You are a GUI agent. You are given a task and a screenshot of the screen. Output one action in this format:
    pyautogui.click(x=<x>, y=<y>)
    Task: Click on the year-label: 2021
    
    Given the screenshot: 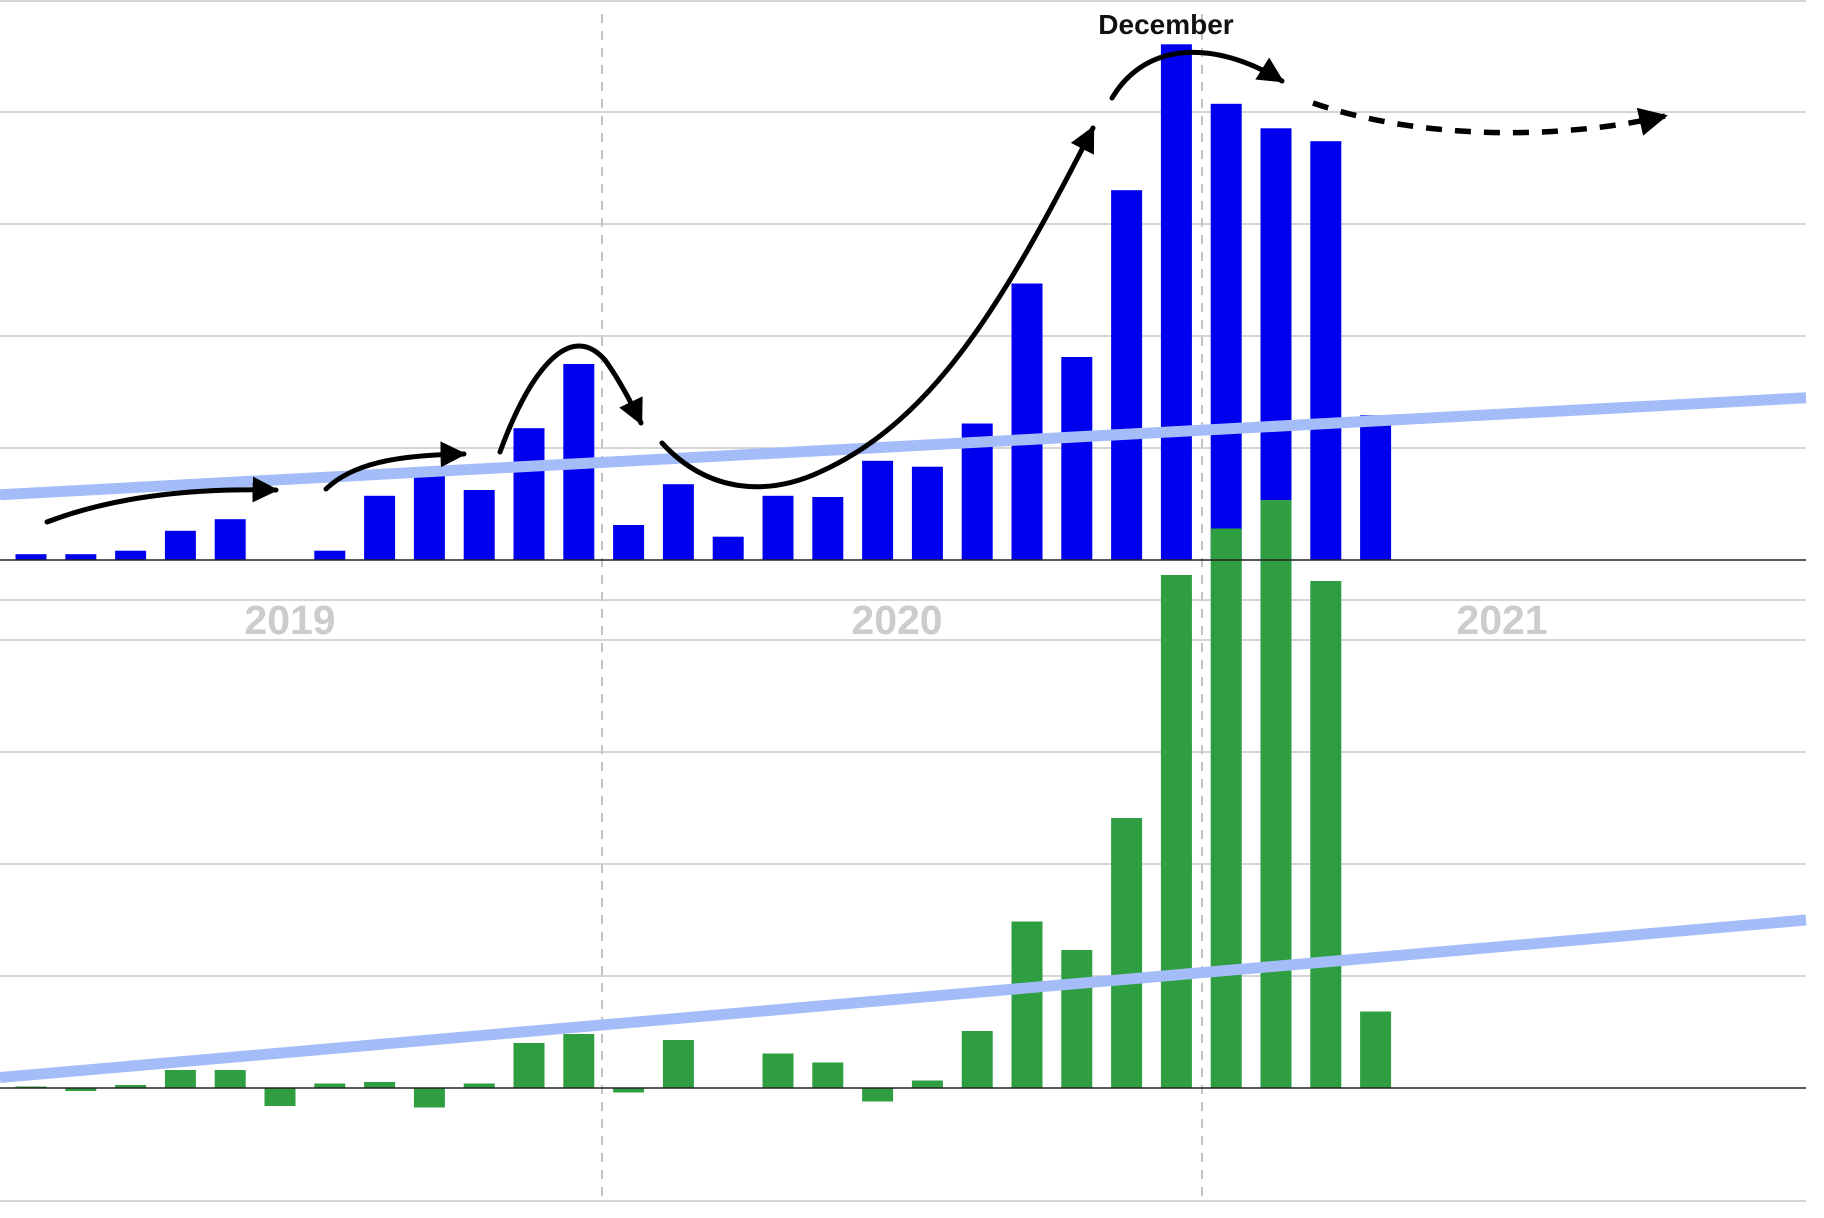 What is the action you would take?
    pyautogui.click(x=1501, y=620)
    